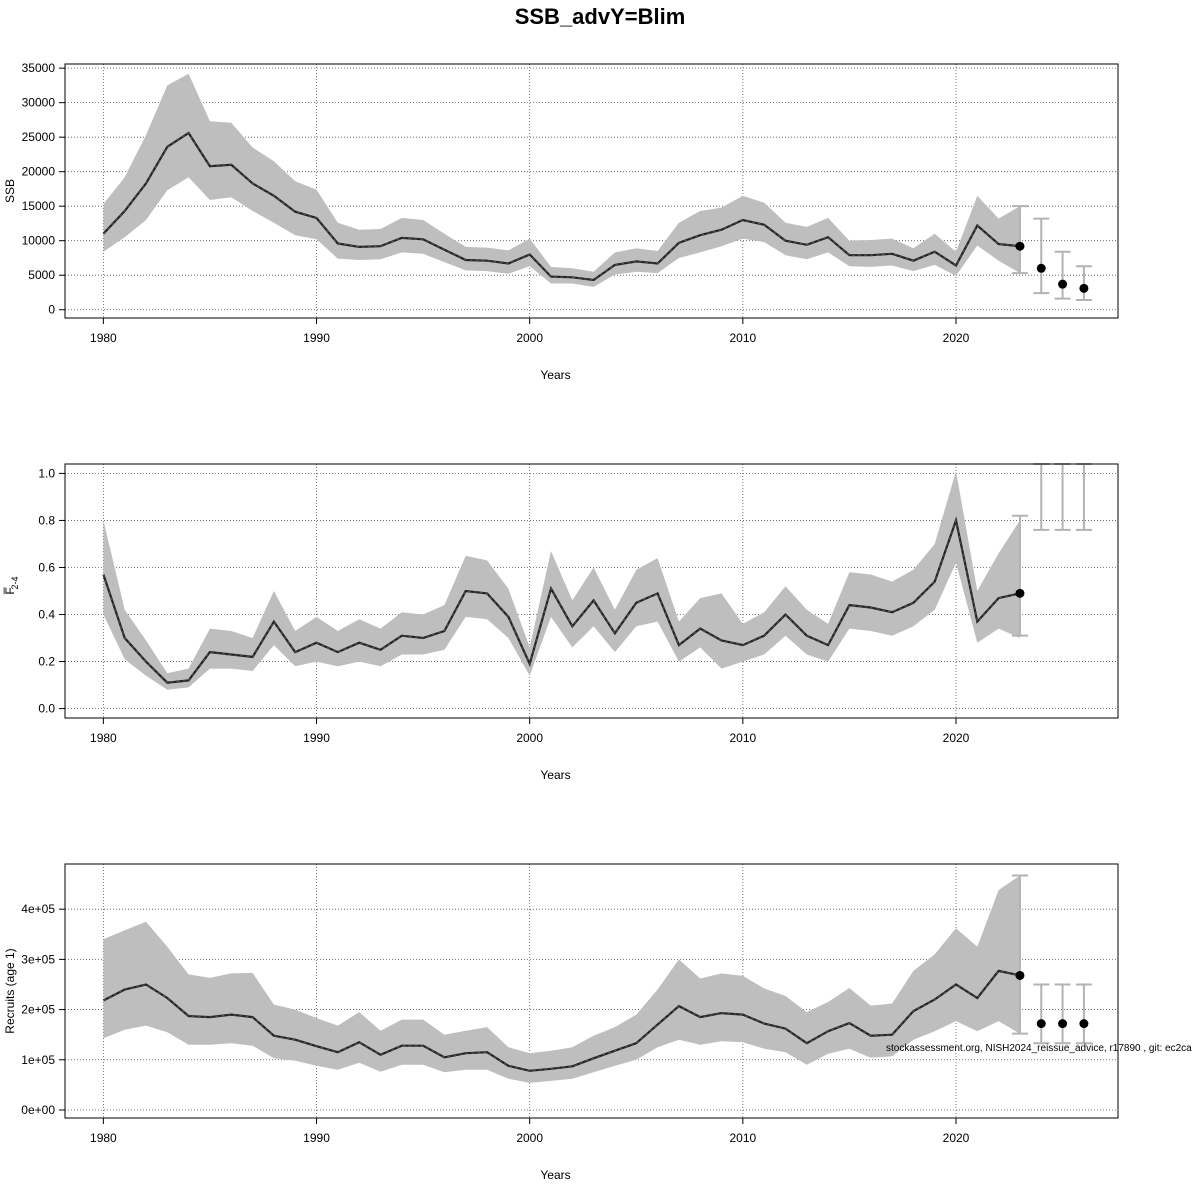 Image resolution: width=1200 pixels, height=1200 pixels. What do you see at coordinates (51, 310) in the screenshot?
I see `y-tick-label: 0` at bounding box center [51, 310].